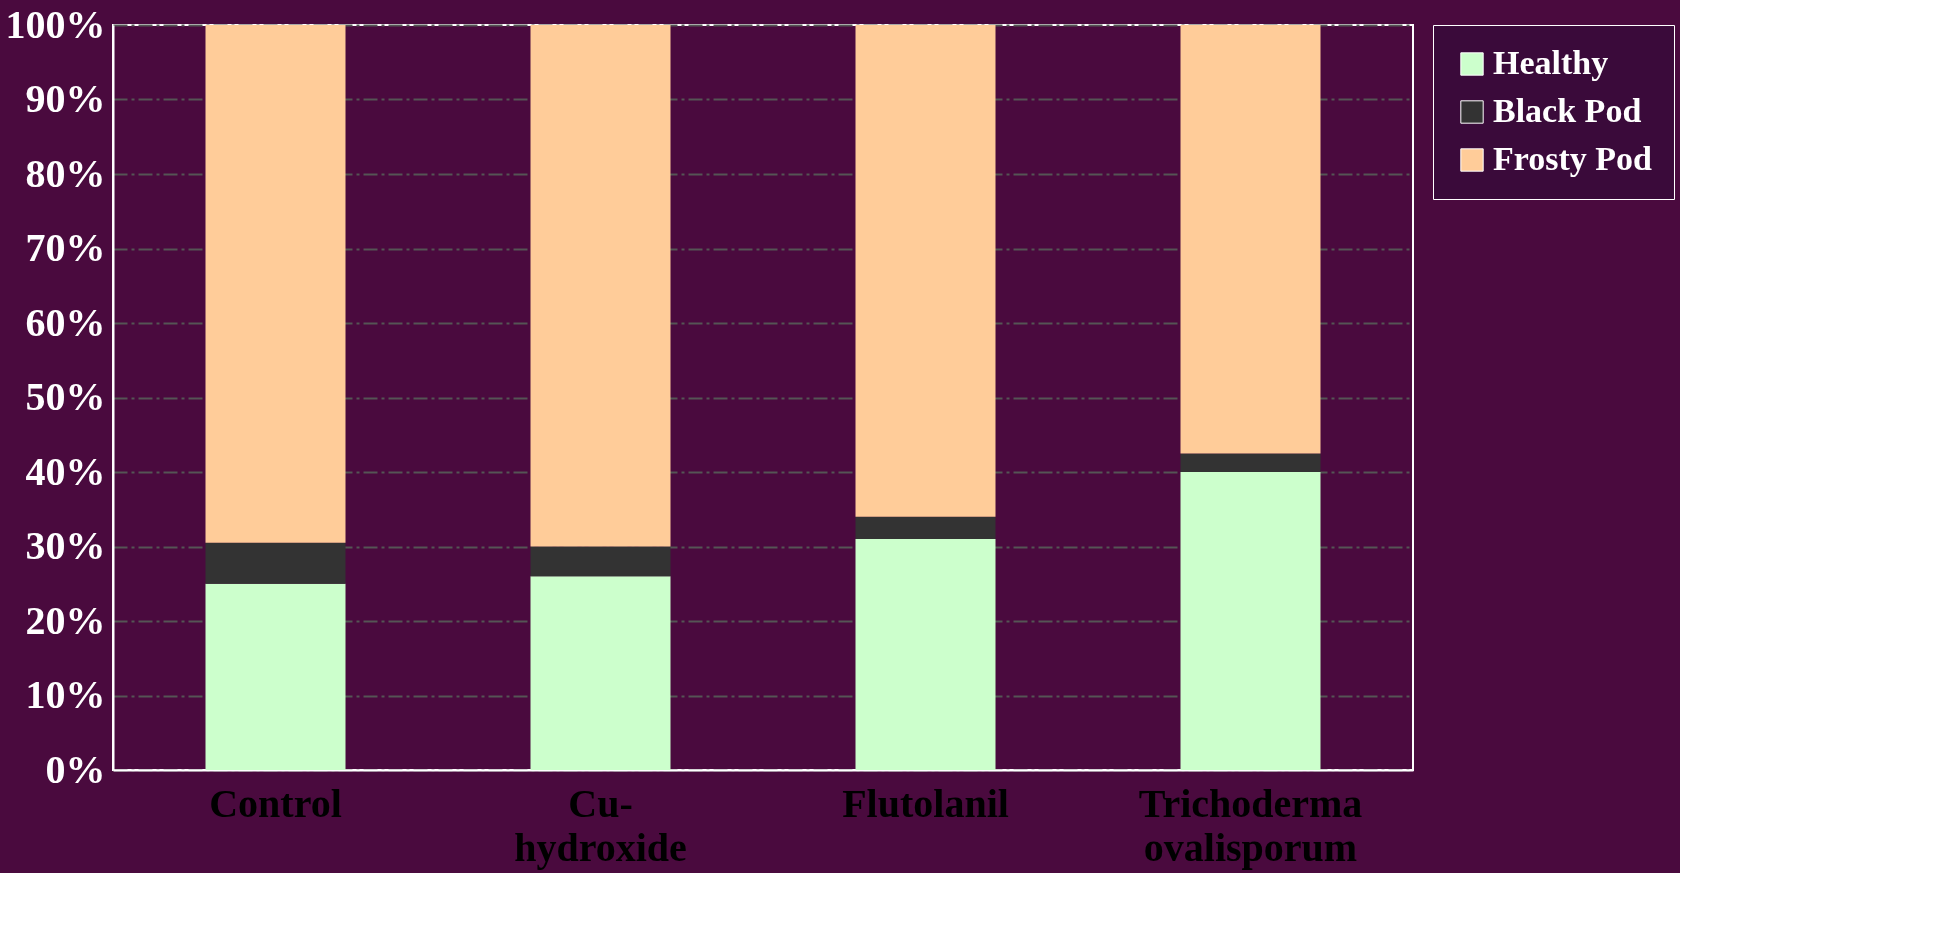 The image size is (1933, 928). Describe the element at coordinates (1567, 110) in the screenshot. I see `legend-label: Black Pod` at that location.